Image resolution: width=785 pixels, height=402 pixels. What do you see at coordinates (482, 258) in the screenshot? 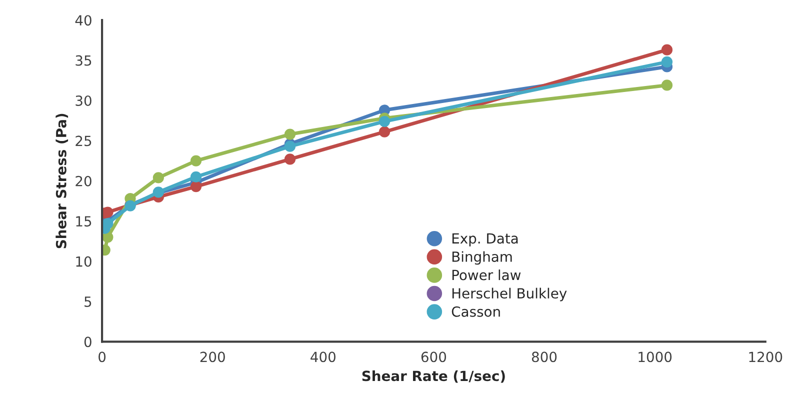
I see `legend-label: Bingham` at bounding box center [482, 258].